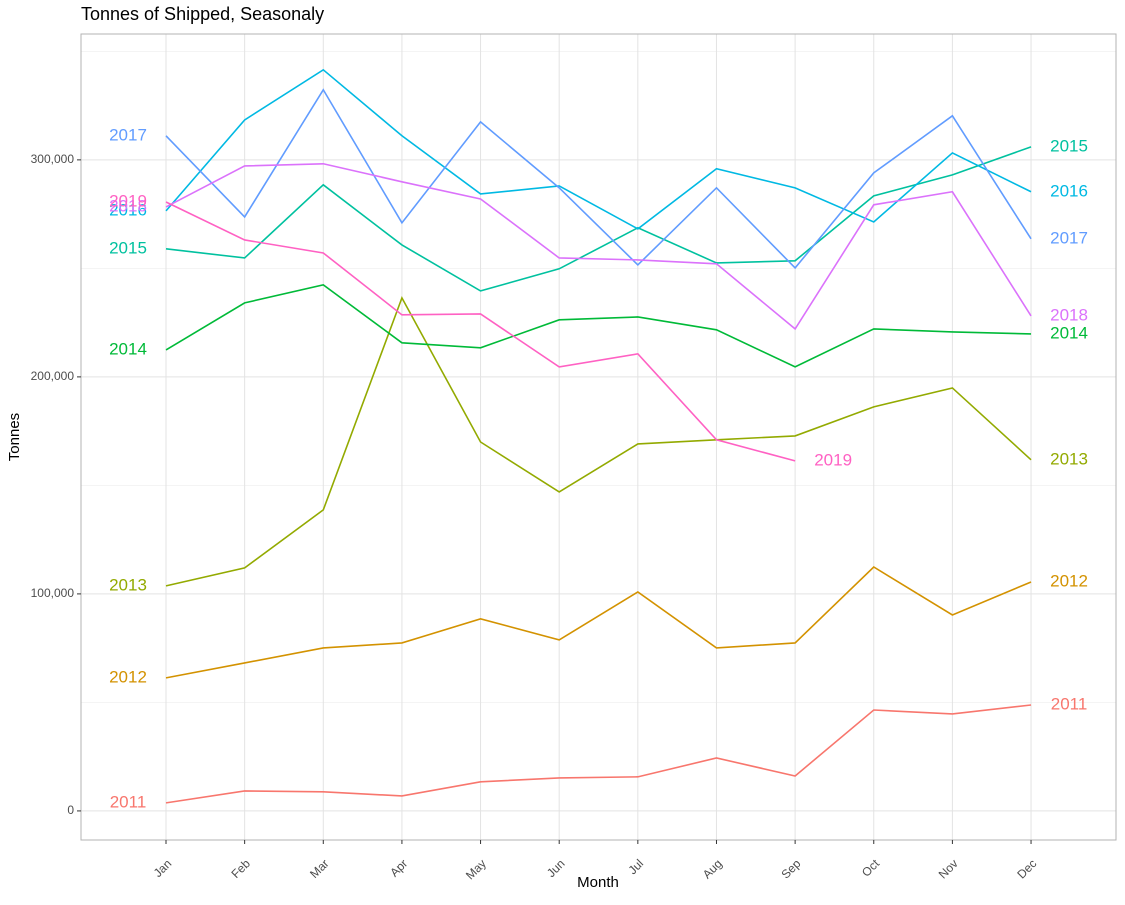  Describe the element at coordinates (1069, 458) in the screenshot. I see `series-end-label: 2013` at that location.